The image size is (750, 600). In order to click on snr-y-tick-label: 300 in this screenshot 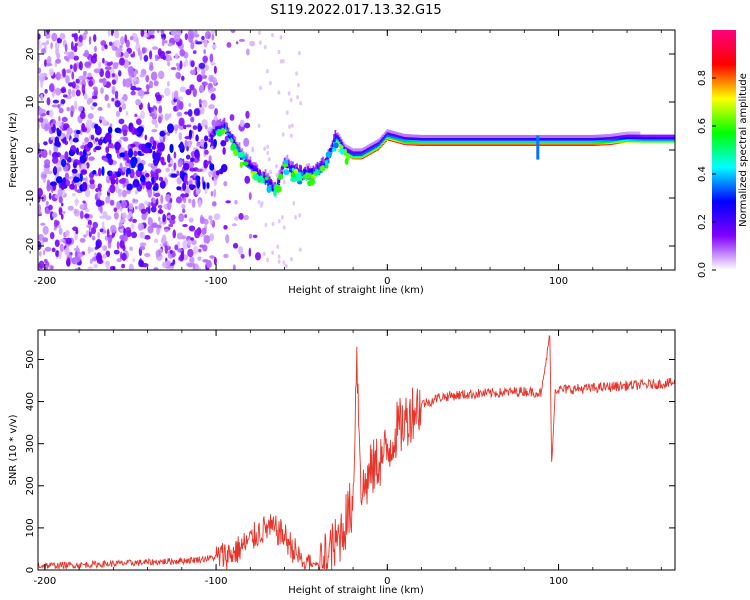, I will do `click(30, 443)`.